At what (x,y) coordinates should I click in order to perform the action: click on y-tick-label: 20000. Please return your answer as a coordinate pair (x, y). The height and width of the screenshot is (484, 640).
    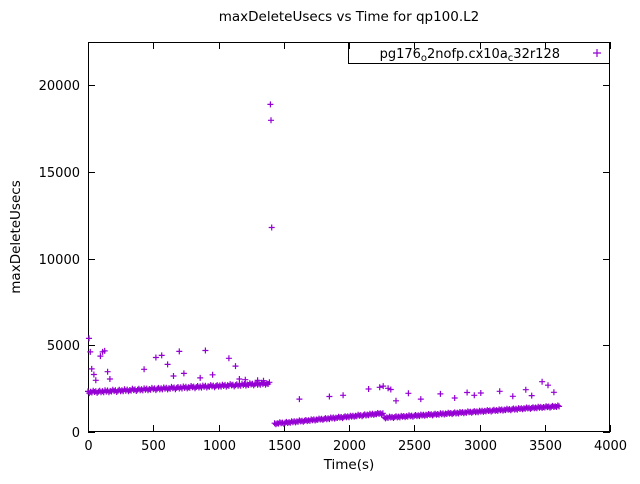
    Looking at the image, I should click on (59, 86).